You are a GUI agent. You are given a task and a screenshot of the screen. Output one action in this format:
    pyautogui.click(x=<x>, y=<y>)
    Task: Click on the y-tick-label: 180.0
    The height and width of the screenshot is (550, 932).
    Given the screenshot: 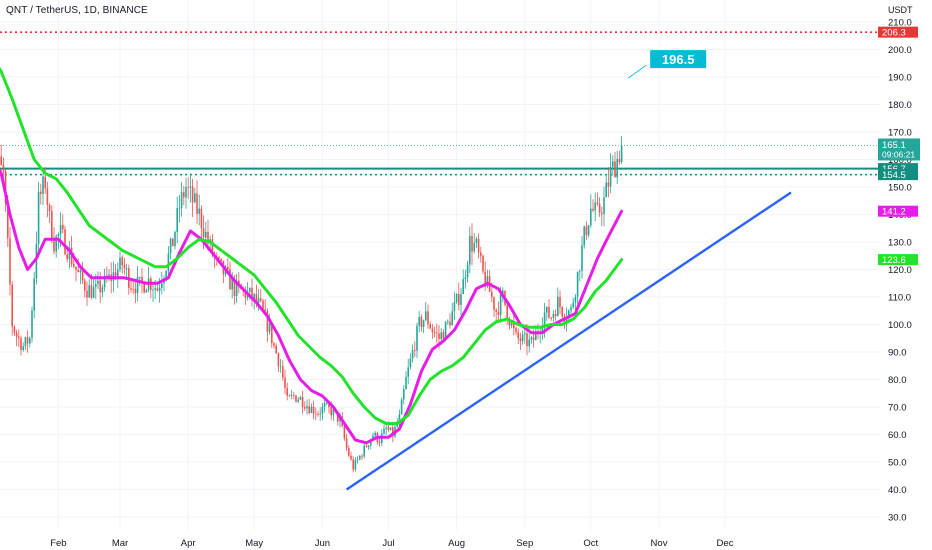 What is the action you would take?
    pyautogui.click(x=900, y=105)
    